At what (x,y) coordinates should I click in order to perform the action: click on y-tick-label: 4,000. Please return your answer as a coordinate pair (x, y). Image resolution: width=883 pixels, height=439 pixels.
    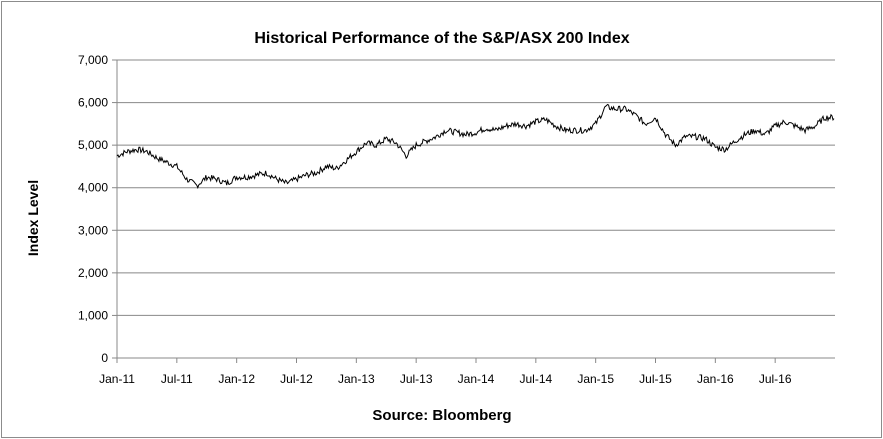
    Looking at the image, I should click on (93, 188).